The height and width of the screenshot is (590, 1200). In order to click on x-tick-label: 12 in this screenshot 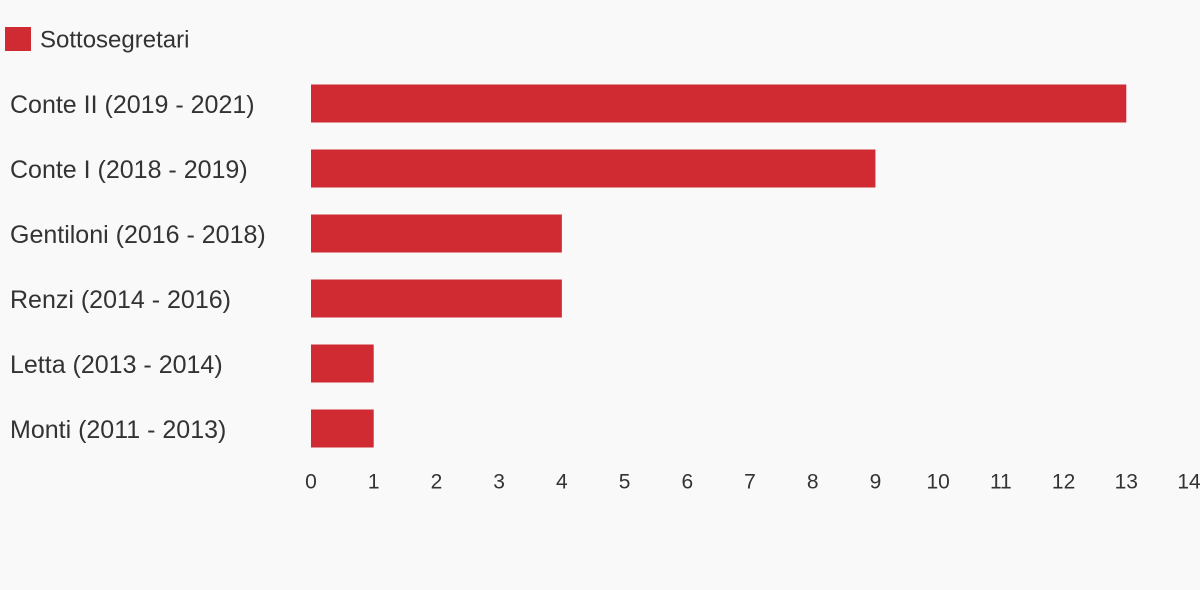, I will do `click(1063, 482)`.